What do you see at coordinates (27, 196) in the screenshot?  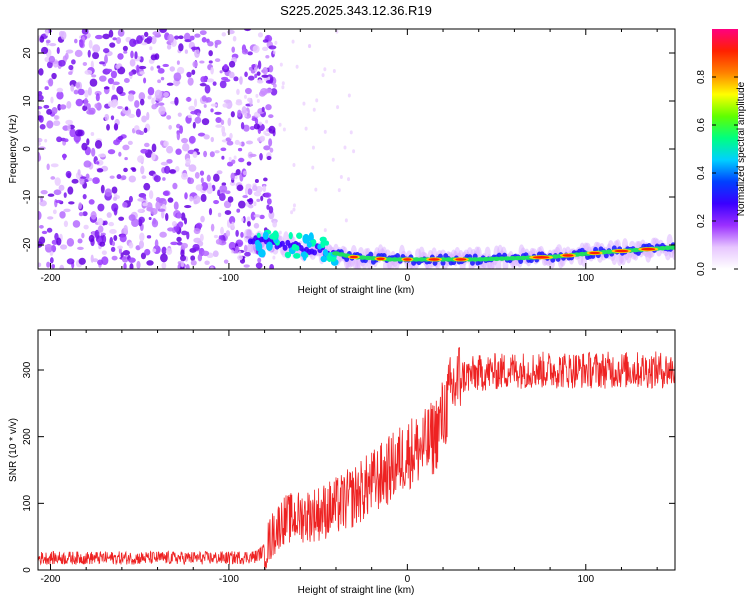 I see `spectrogram-y-tick-label: -10` at bounding box center [27, 196].